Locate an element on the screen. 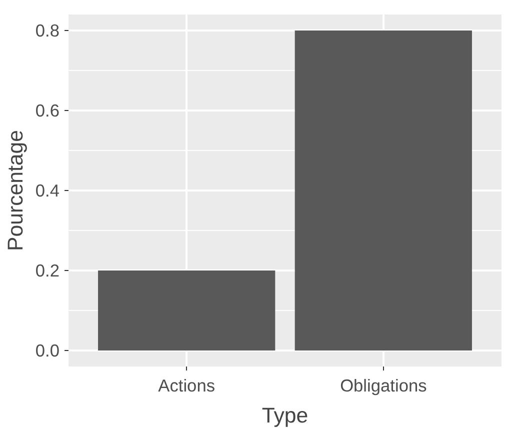  y-tick-label: 0.8 is located at coordinates (47, 30).